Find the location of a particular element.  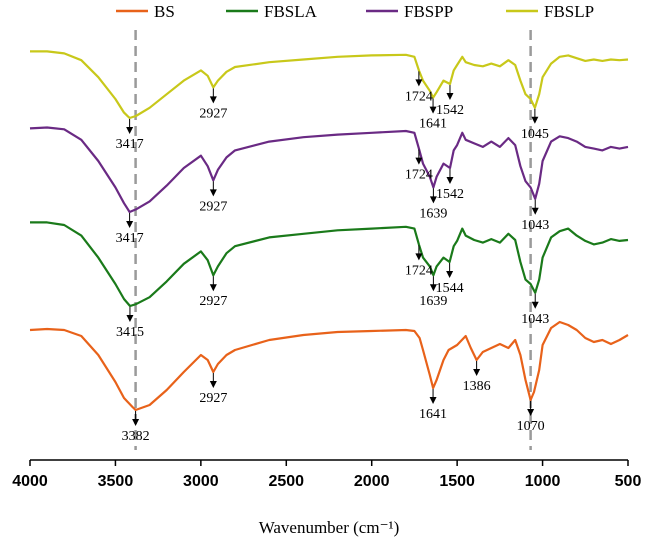

legend-label-fbslp: FBSLP is located at coordinates (569, 11).